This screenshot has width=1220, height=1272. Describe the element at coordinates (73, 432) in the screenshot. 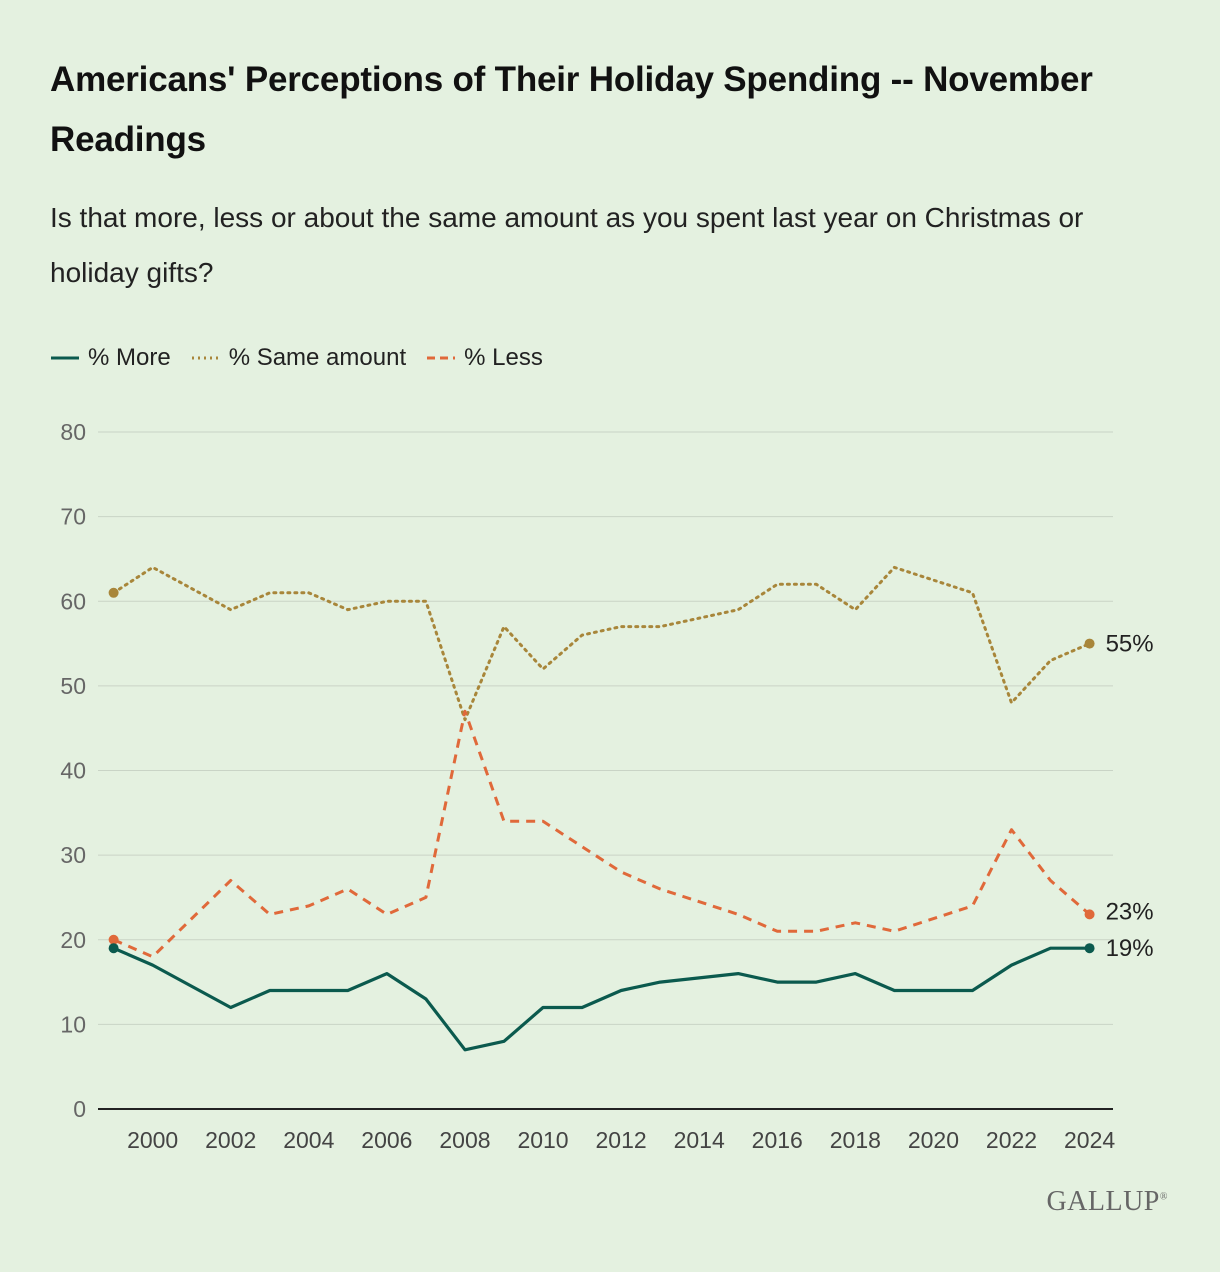

I see `y-tick-label: 80` at that location.